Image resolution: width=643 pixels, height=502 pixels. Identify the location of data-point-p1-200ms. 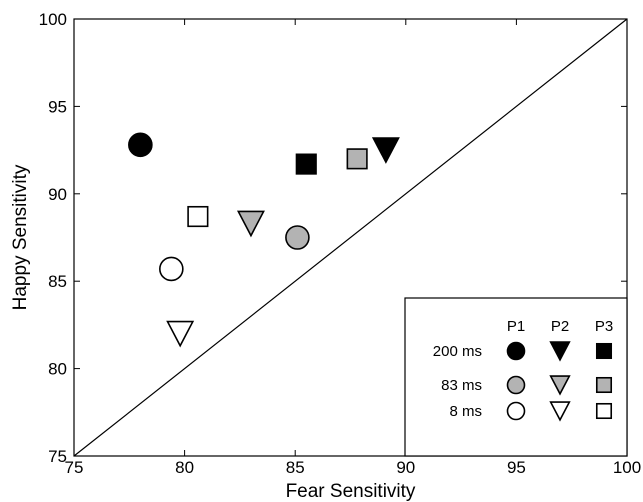
(140, 145).